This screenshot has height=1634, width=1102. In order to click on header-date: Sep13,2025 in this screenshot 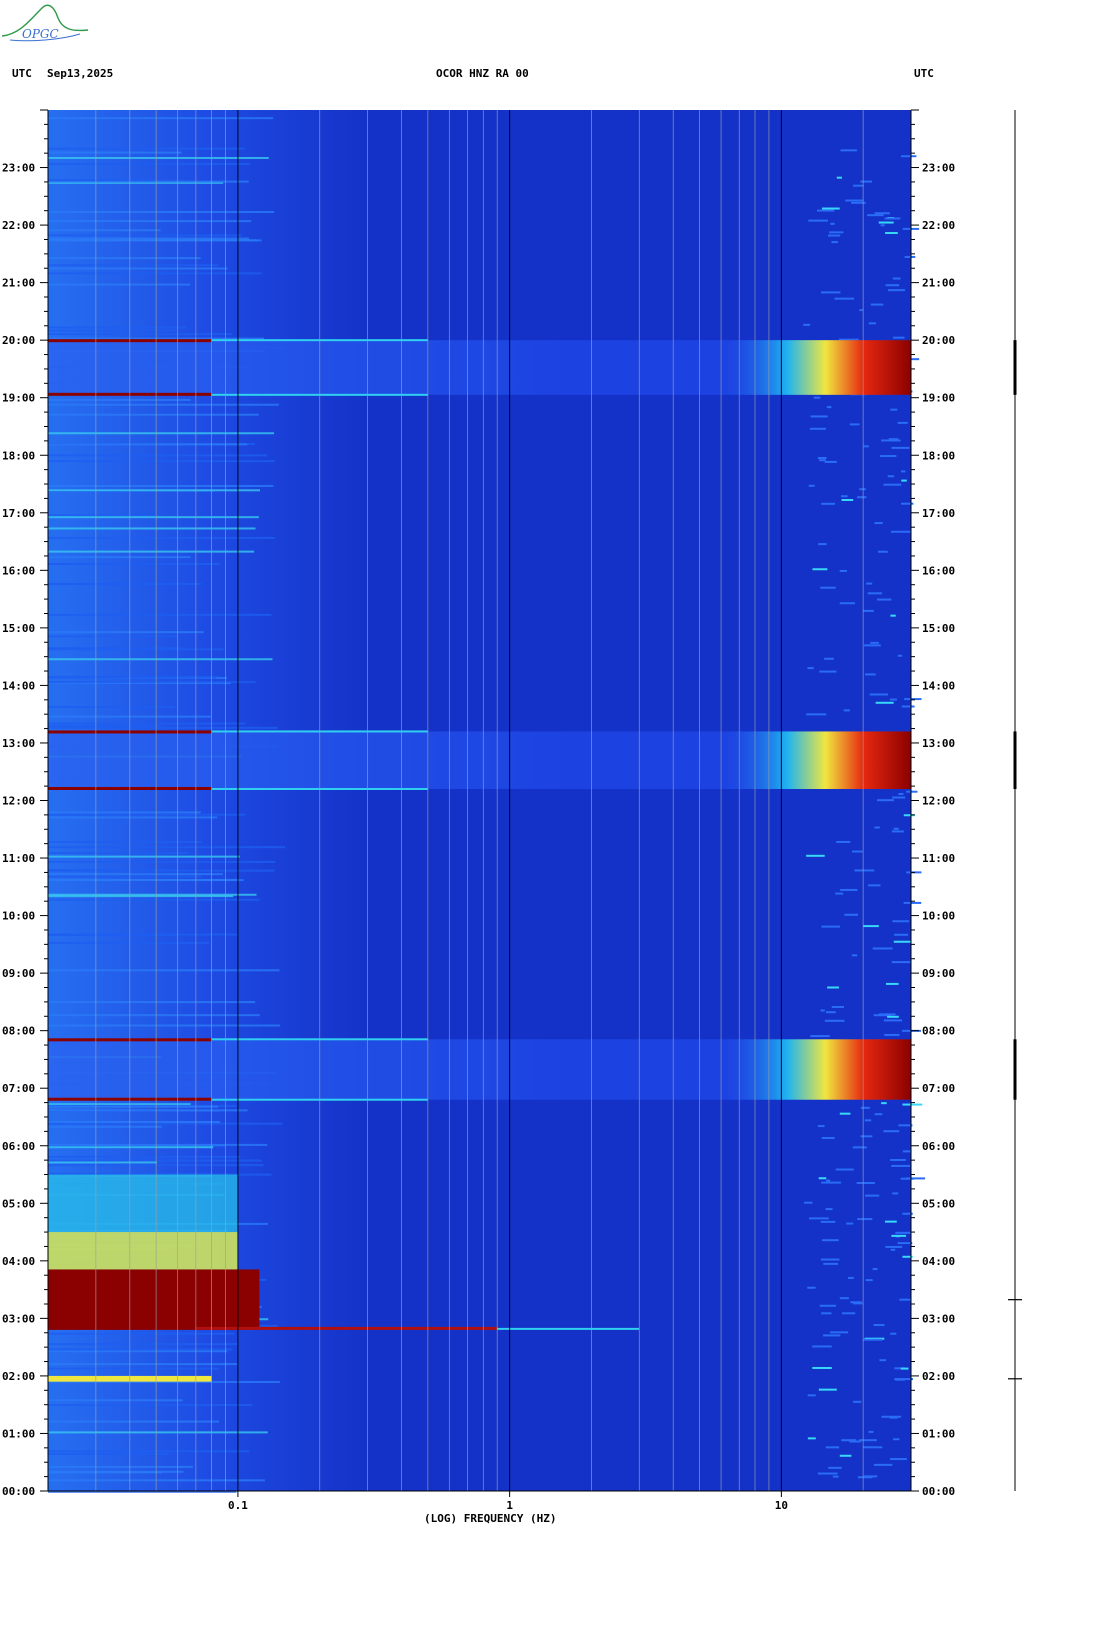, I will do `click(80, 73)`.